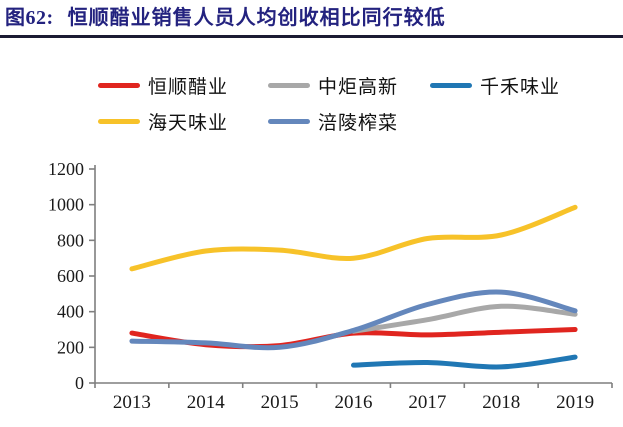 This screenshot has height=427, width=623. Describe the element at coordinates (451, 85) in the screenshot. I see `legend-swatch-qianhe-flavour` at that location.